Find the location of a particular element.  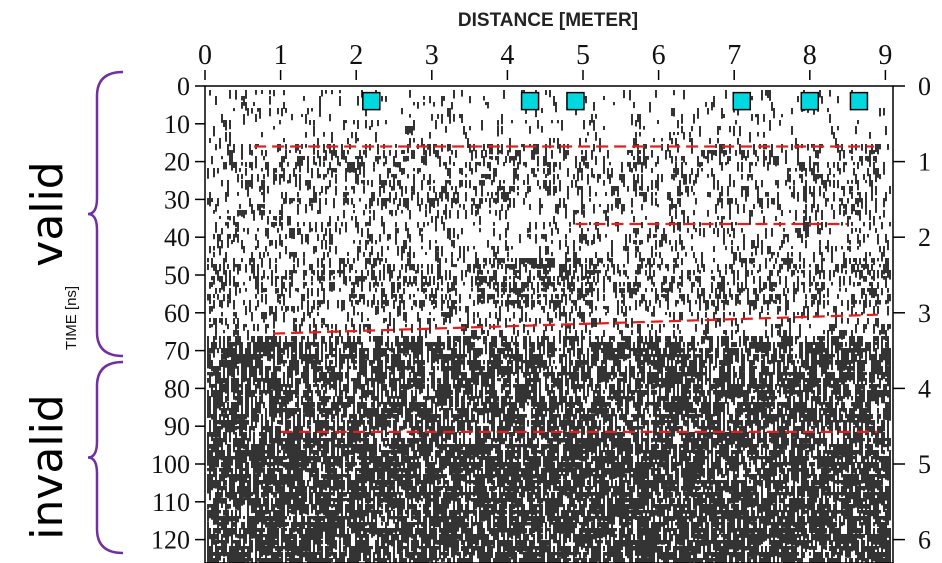

reference-line is located at coordinates (575, 324).